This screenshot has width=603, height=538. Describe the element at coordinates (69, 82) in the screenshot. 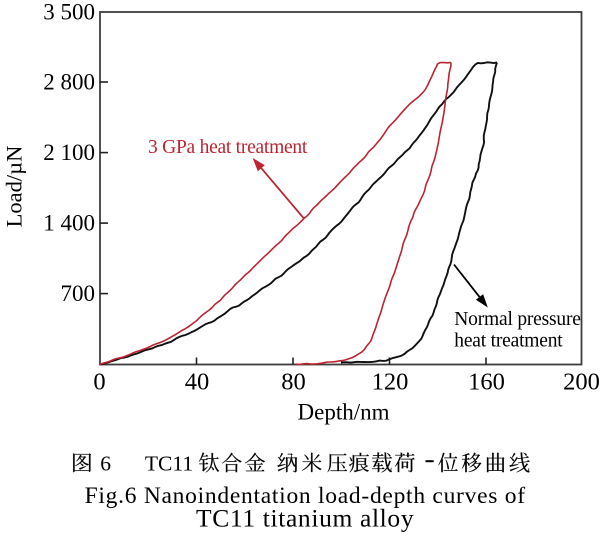

I see `svg-text: 2 800` at that location.